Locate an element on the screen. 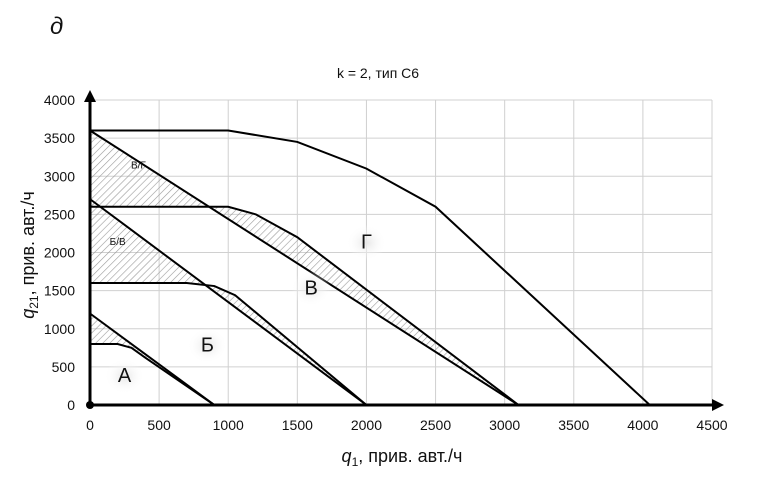  y-tick-label: 3500 is located at coordinates (59, 138).